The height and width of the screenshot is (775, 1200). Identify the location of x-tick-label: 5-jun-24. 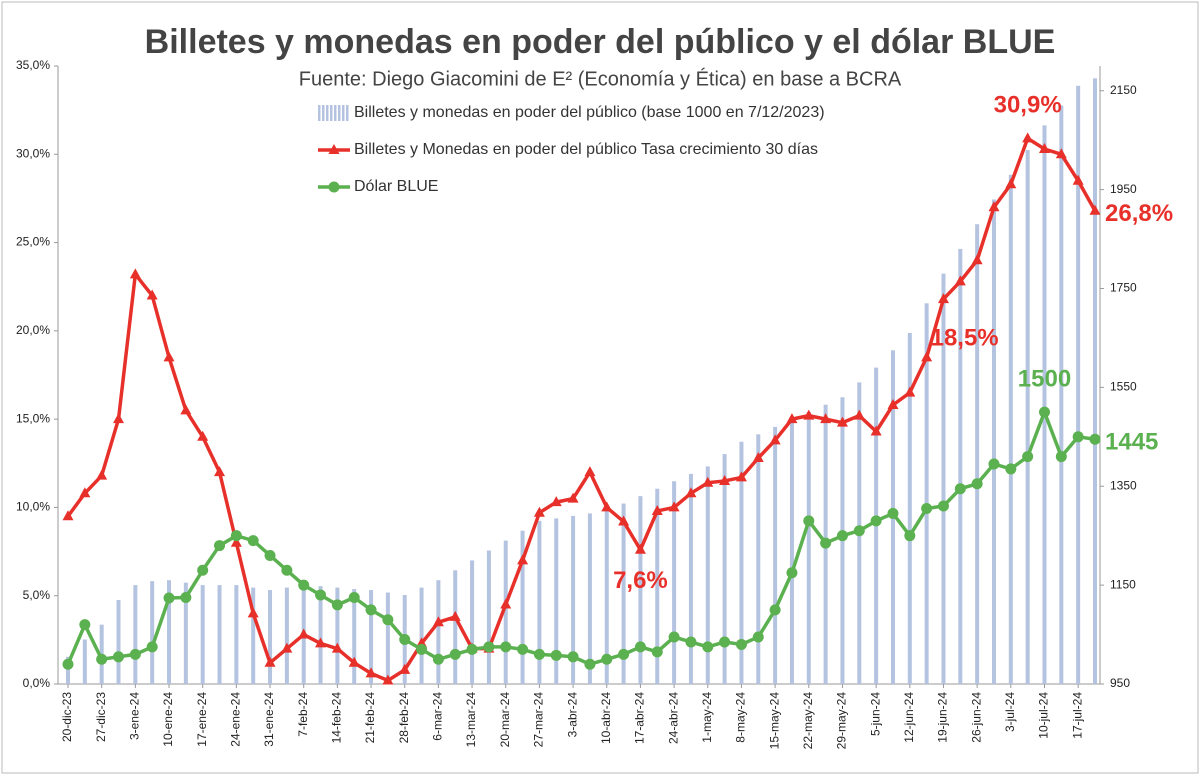
(875, 714).